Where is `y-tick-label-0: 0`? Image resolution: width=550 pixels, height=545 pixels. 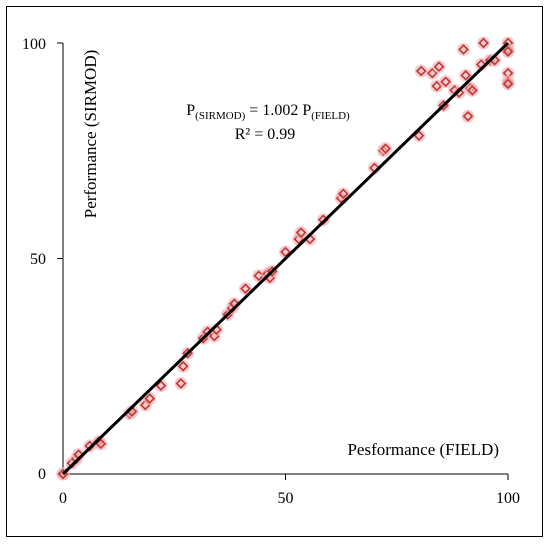
y-tick-label-0: 0 is located at coordinates (42, 474).